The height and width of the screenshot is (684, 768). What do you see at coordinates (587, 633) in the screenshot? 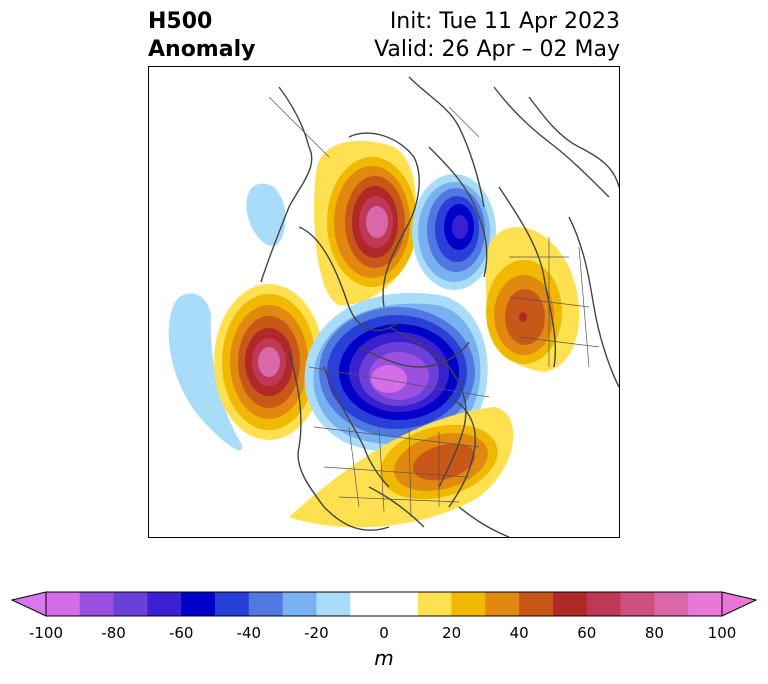
I see `colorbar-tick-label: 60` at bounding box center [587, 633].